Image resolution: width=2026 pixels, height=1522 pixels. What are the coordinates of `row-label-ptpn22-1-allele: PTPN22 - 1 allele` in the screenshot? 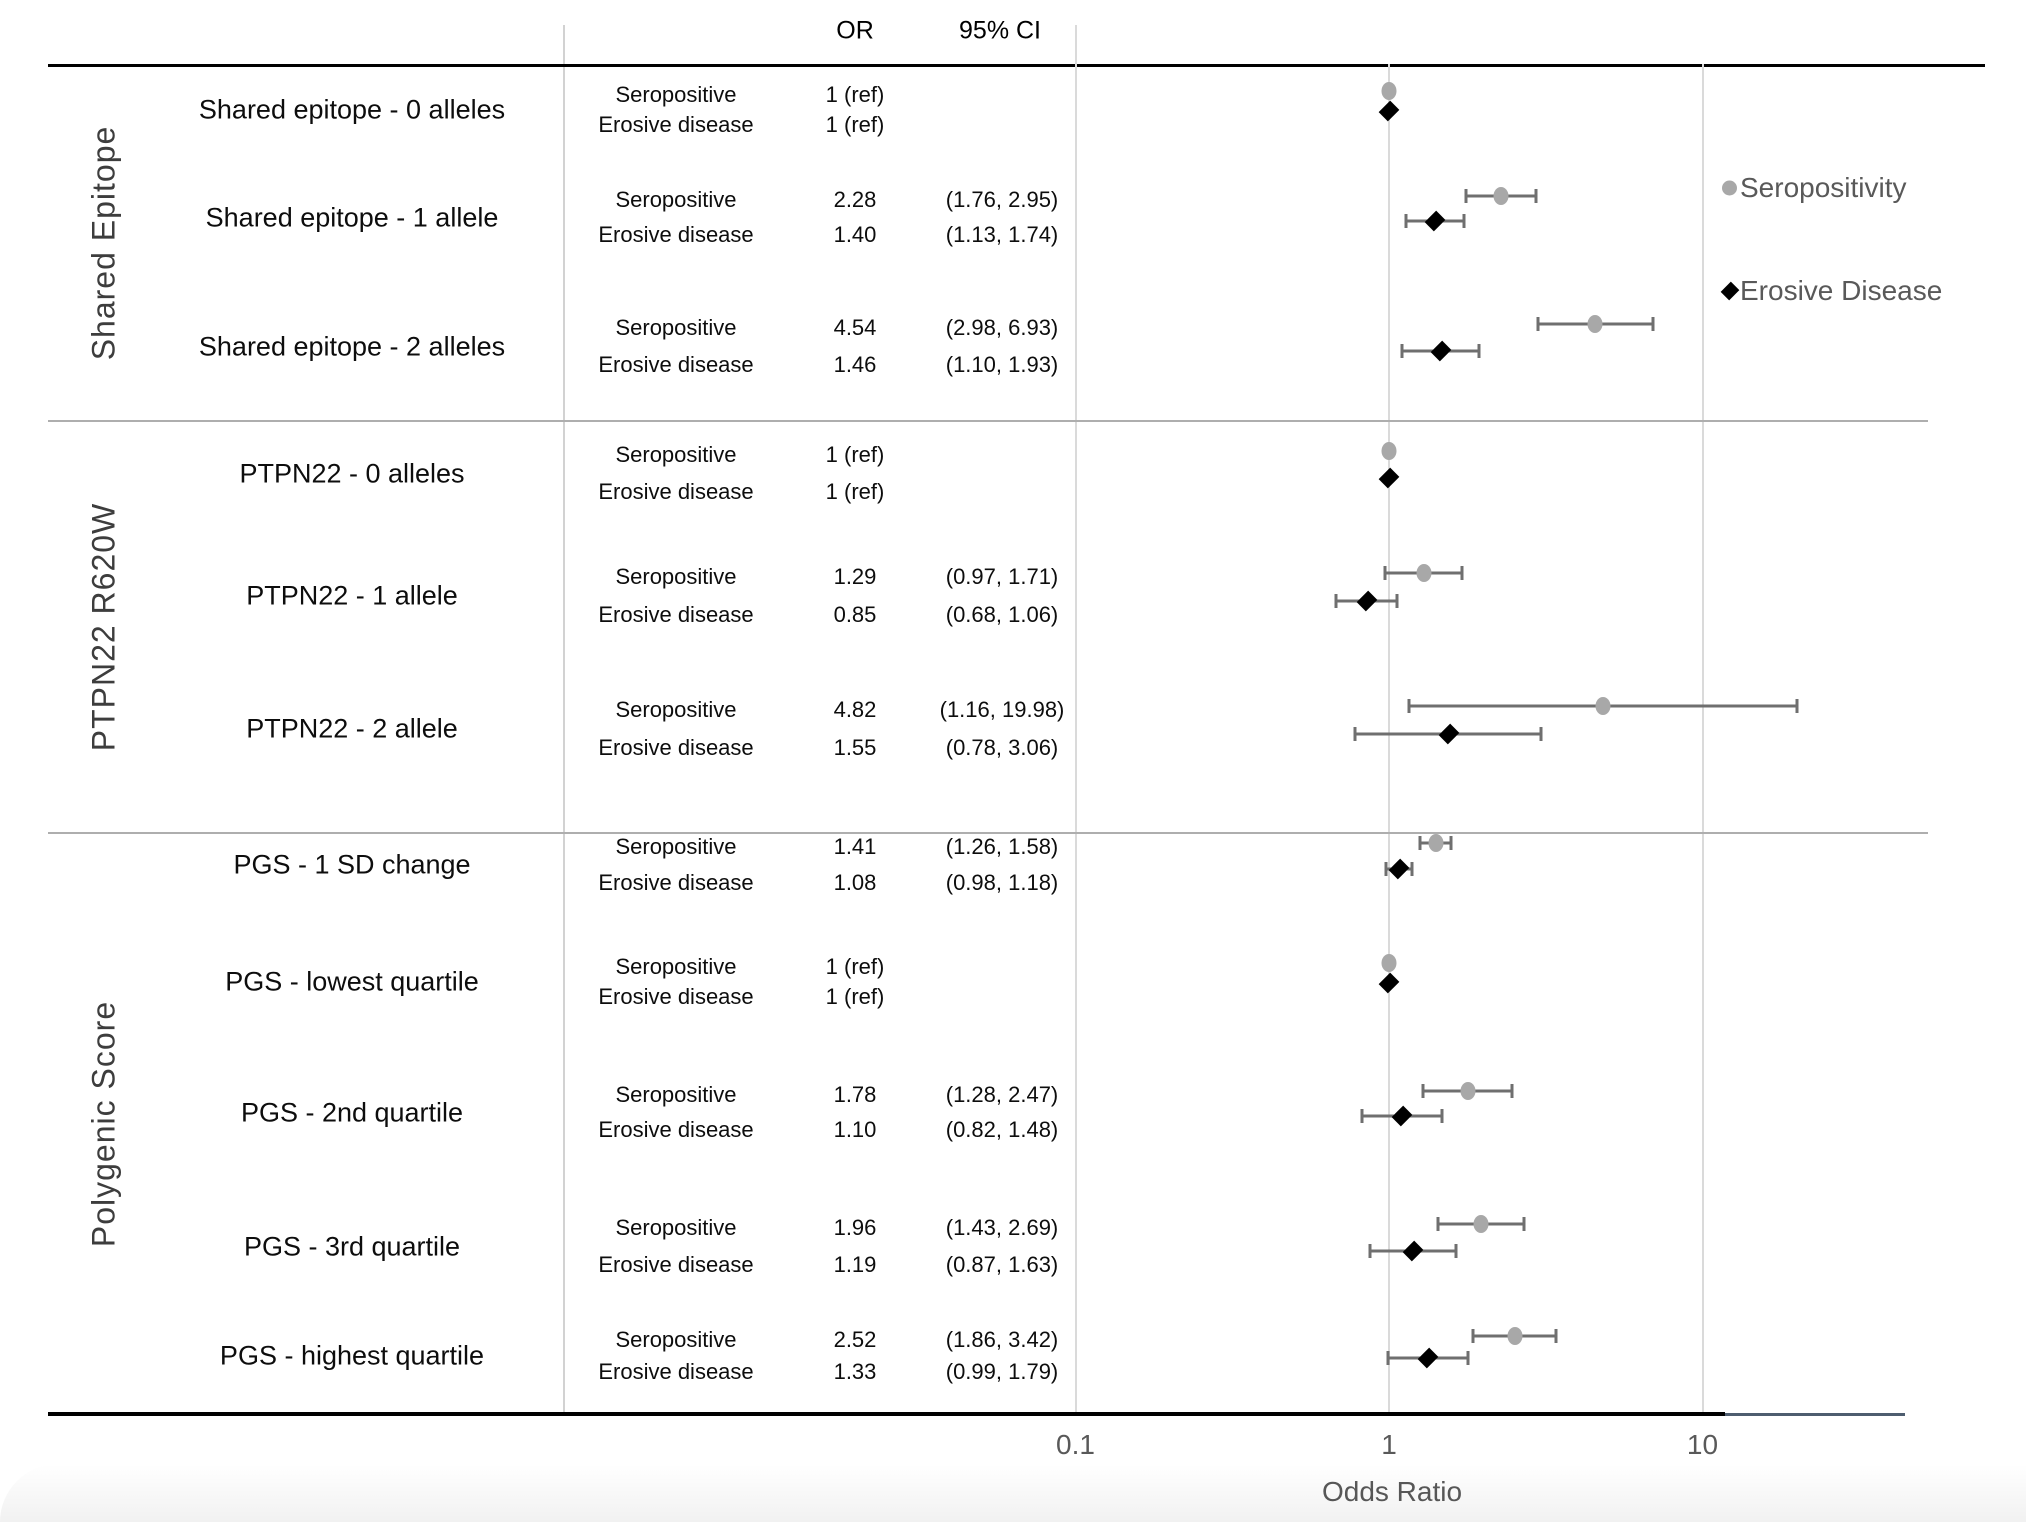 It's located at (352, 595).